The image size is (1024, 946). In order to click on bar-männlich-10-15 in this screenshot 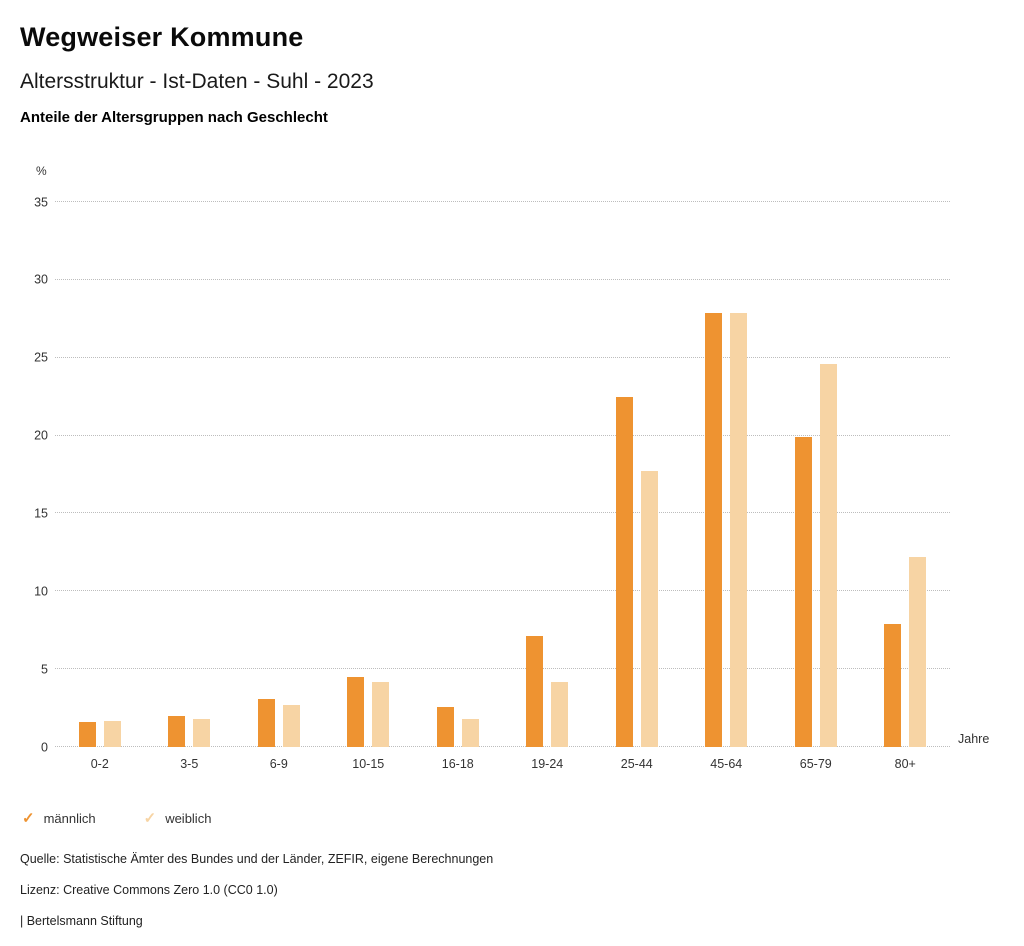, I will do `click(356, 711)`.